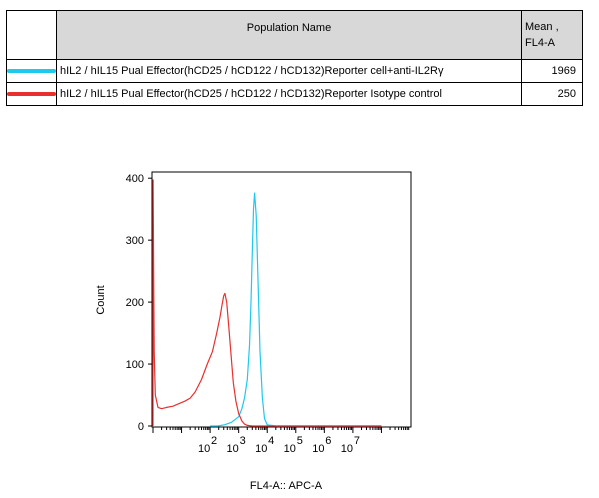 The height and width of the screenshot is (498, 599). I want to click on x-tick-label-exponent: 3, so click(243, 441).